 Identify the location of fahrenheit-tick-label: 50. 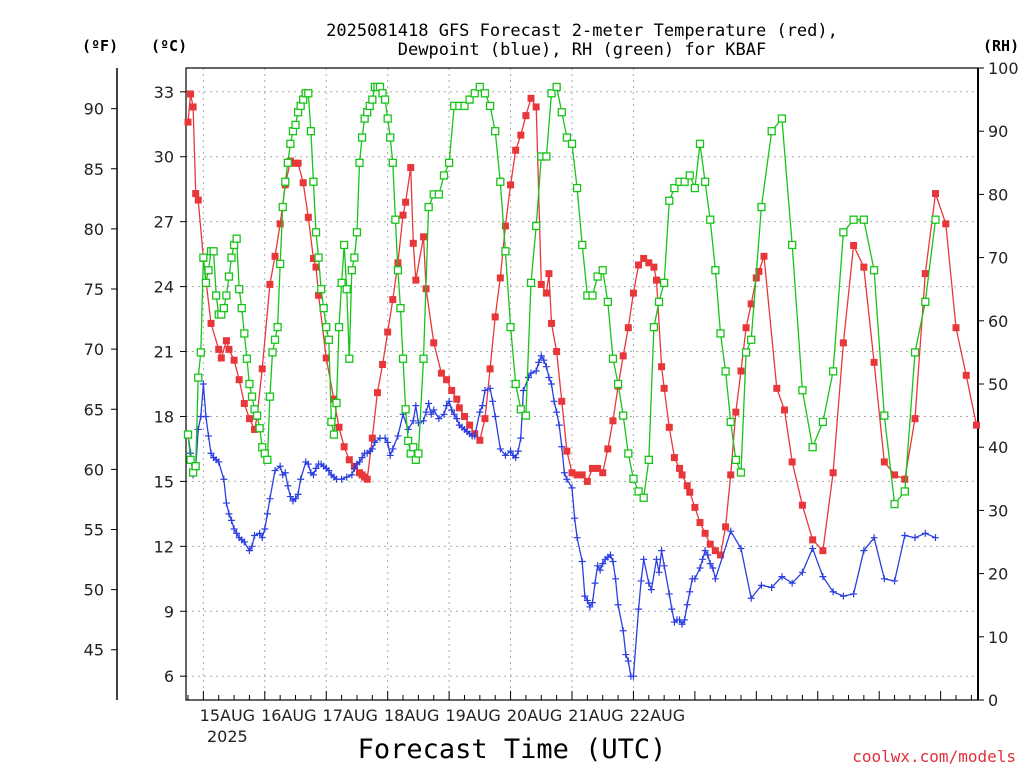
(94, 590).